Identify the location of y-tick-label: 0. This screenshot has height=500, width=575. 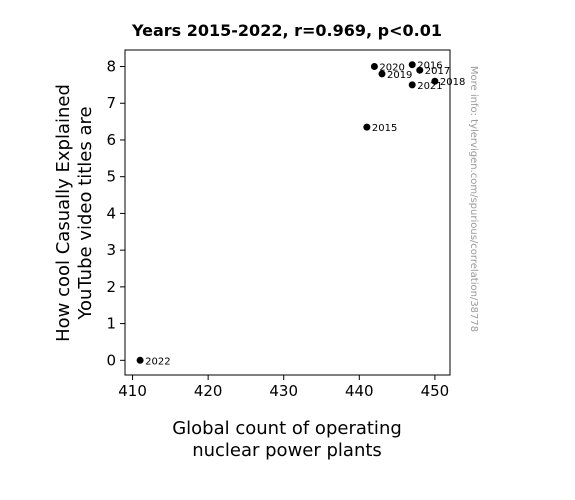
(111, 360).